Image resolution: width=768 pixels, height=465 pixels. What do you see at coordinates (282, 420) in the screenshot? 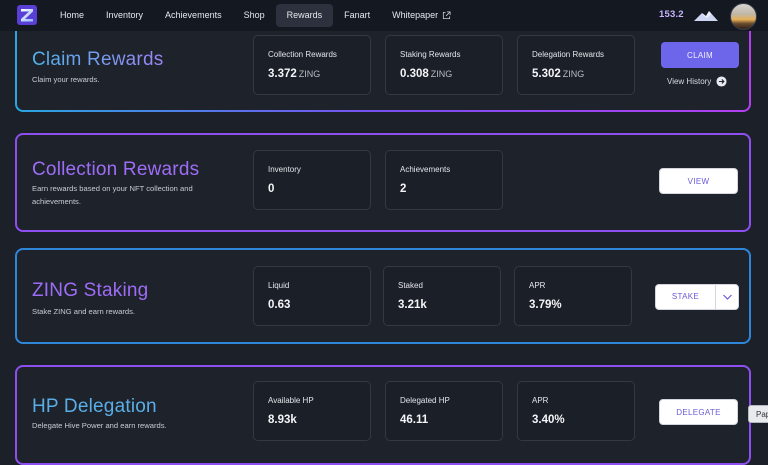
I see `stat-value: 8.93k` at bounding box center [282, 420].